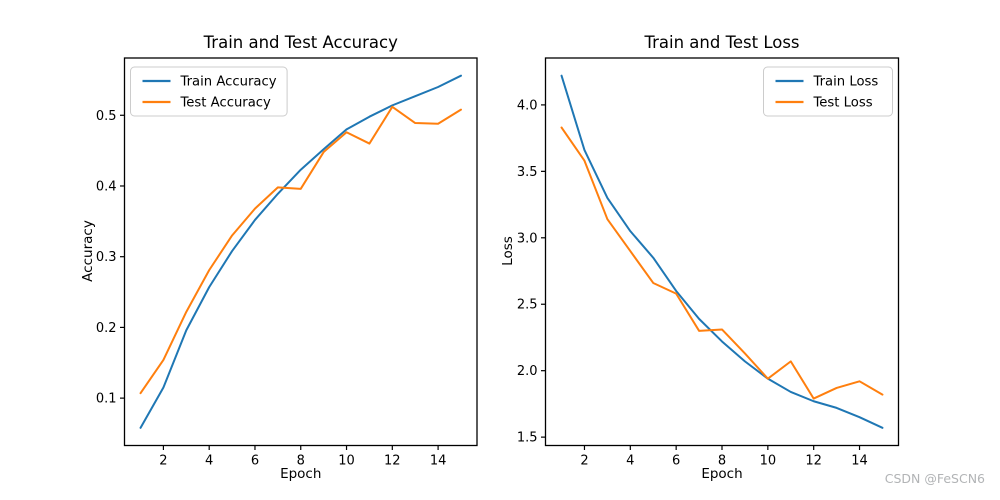  Describe the element at coordinates (768, 461) in the screenshot. I see `loss-x-tick-label: 10` at that location.